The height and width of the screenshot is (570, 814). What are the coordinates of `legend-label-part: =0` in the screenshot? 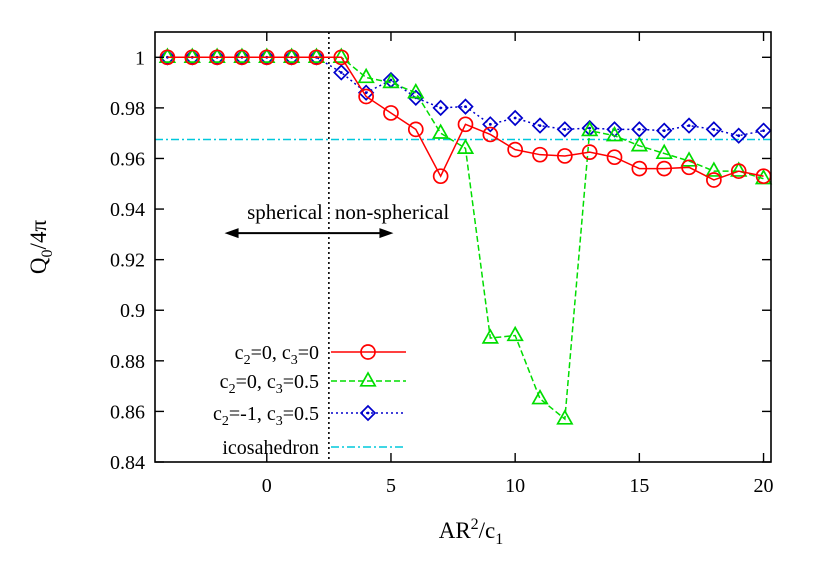 It's located at (308, 353).